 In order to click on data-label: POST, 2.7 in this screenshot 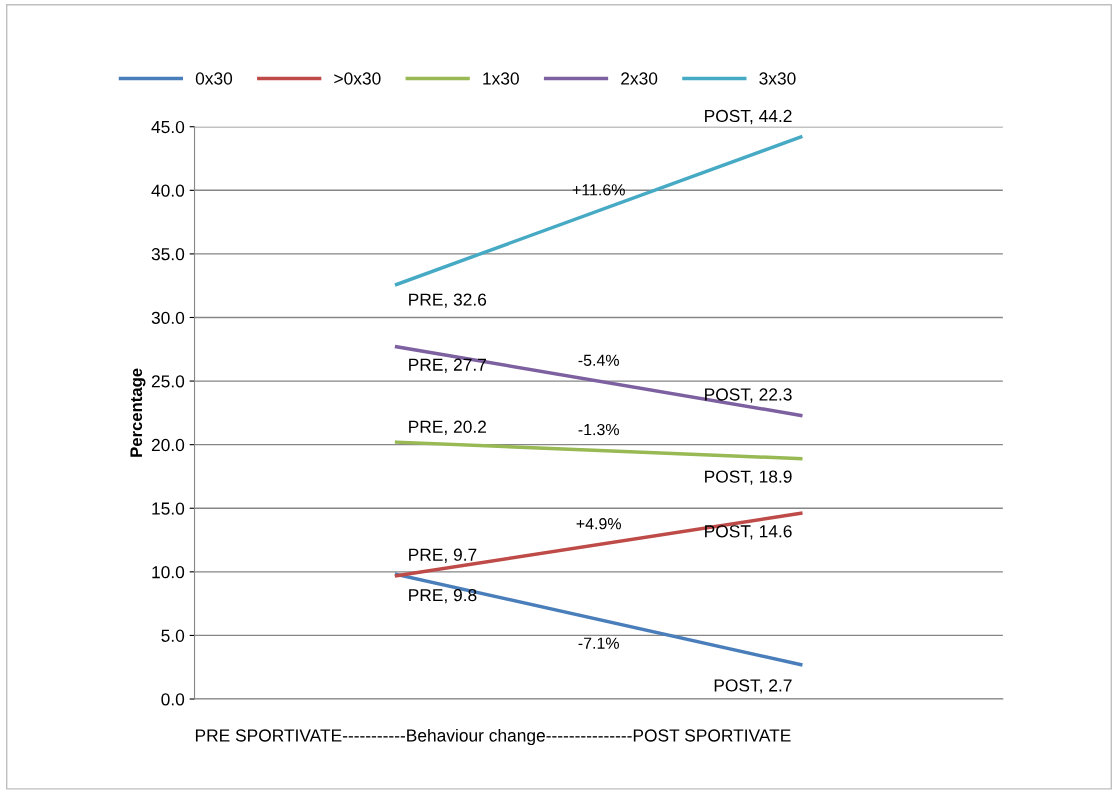, I will do `click(753, 686)`.